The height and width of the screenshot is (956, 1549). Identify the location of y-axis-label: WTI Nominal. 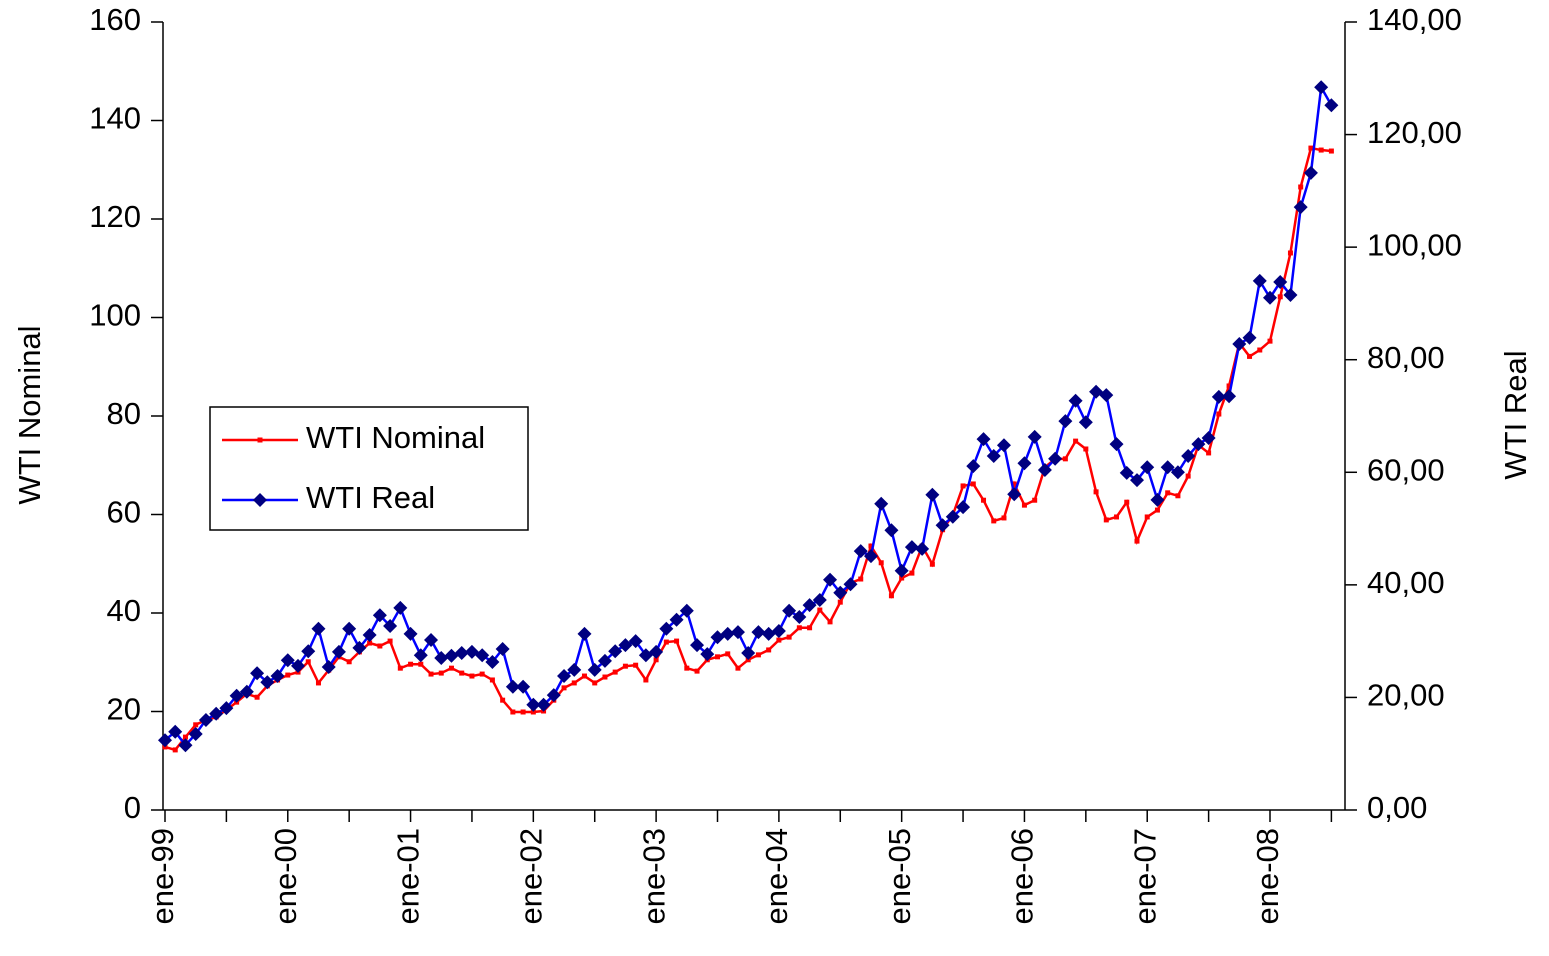
(29, 414).